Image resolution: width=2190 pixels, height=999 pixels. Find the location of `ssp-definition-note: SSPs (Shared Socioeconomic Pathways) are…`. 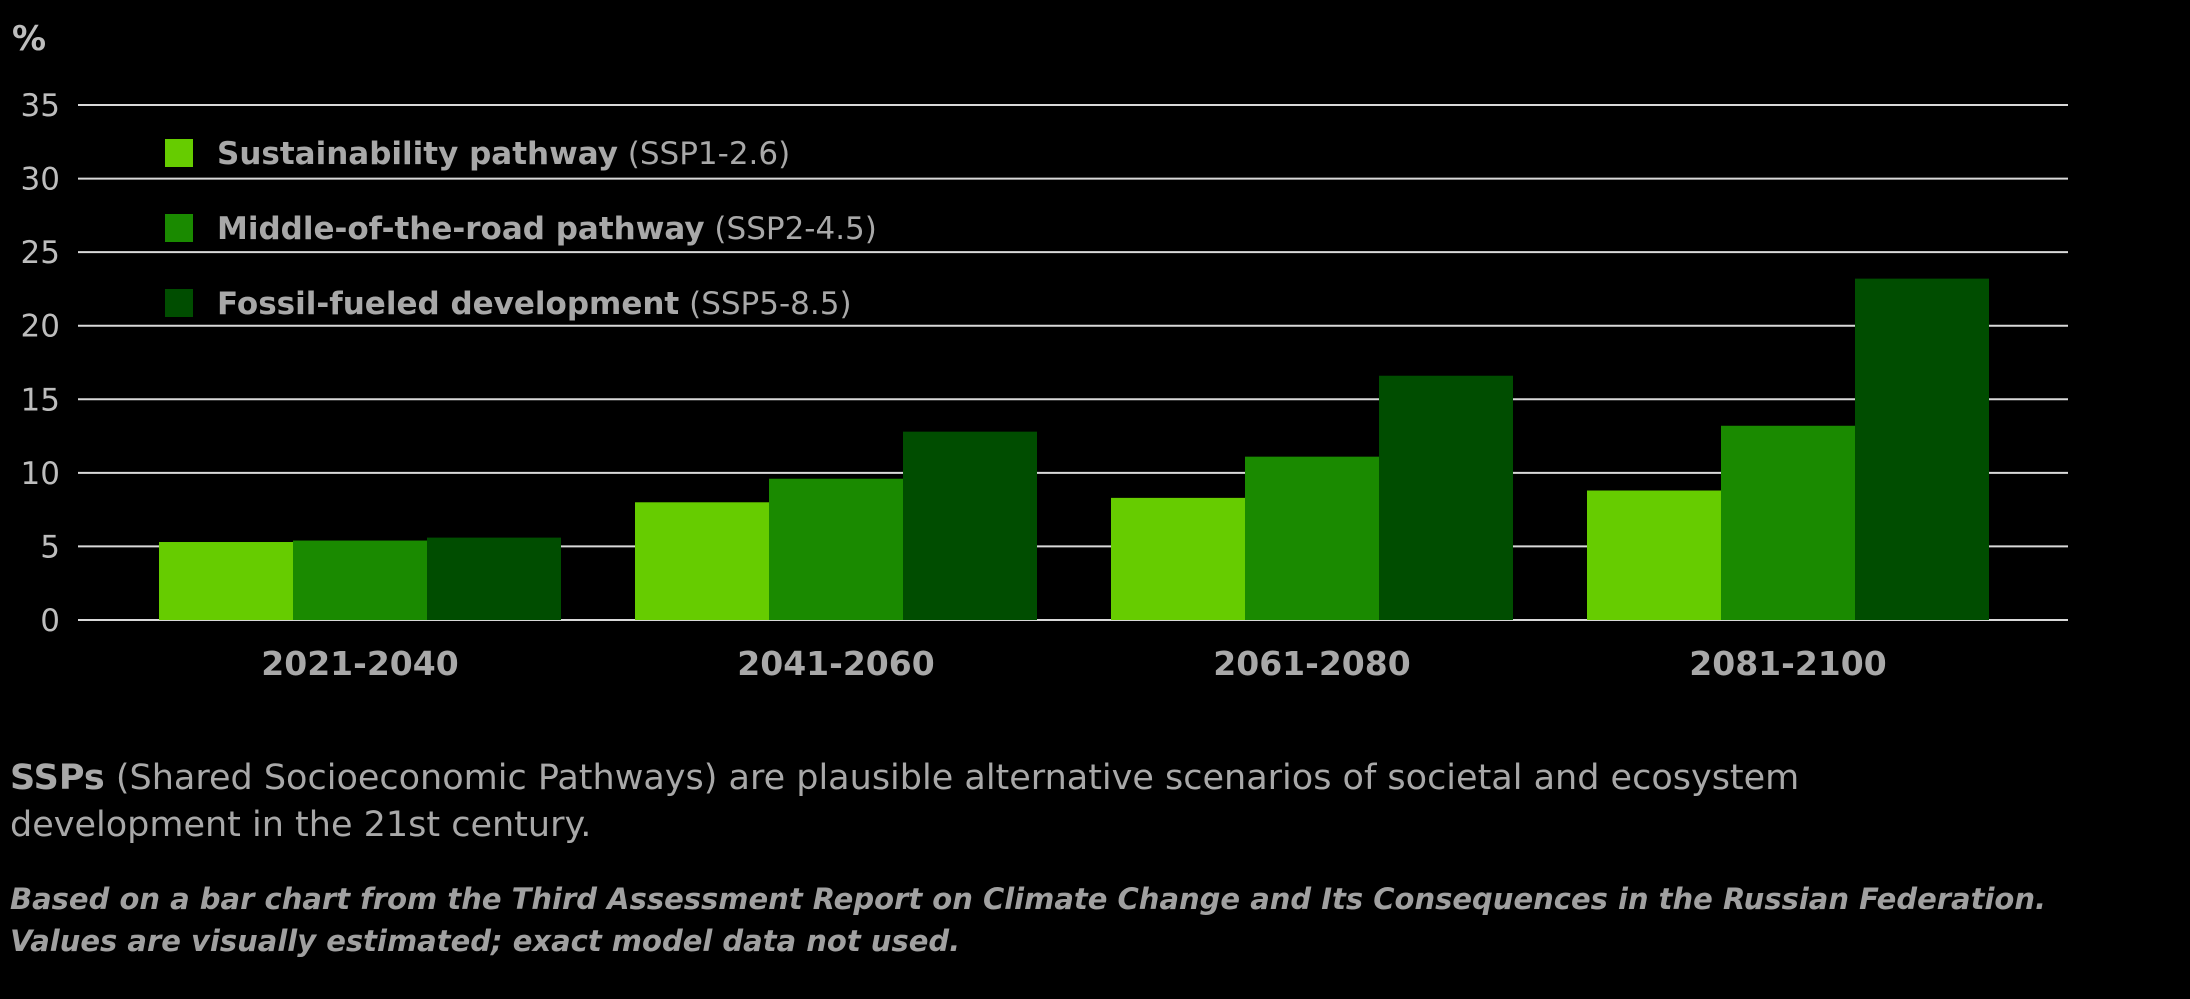

ssp-definition-note: SSPs (Shared Socioeconomic Pathways) are… is located at coordinates (1010, 802).